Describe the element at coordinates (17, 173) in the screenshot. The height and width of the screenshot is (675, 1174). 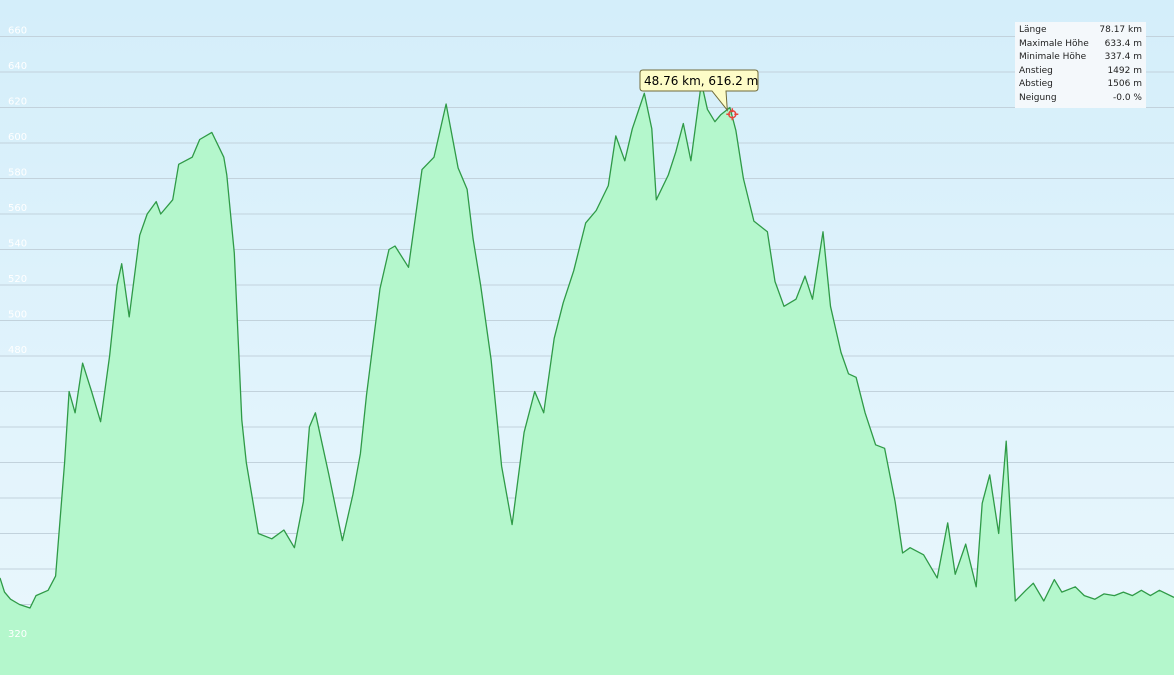
I see `y-tick-label: 580` at that location.